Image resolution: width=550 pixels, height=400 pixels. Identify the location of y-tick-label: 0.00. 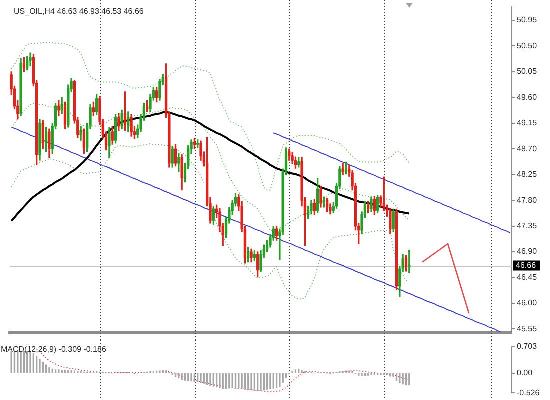
(525, 373).